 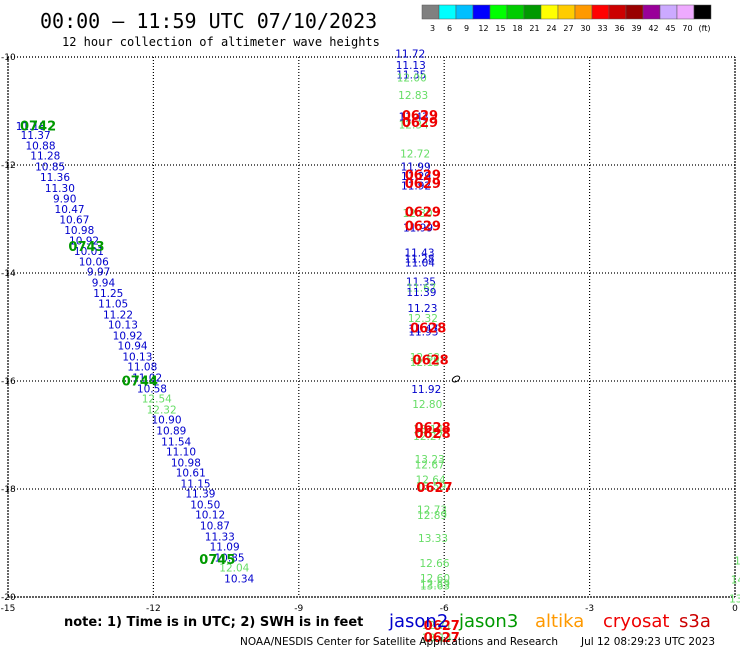 What do you see at coordinates (500, 28) in the screenshot?
I see `colorbar-label: 15` at bounding box center [500, 28].